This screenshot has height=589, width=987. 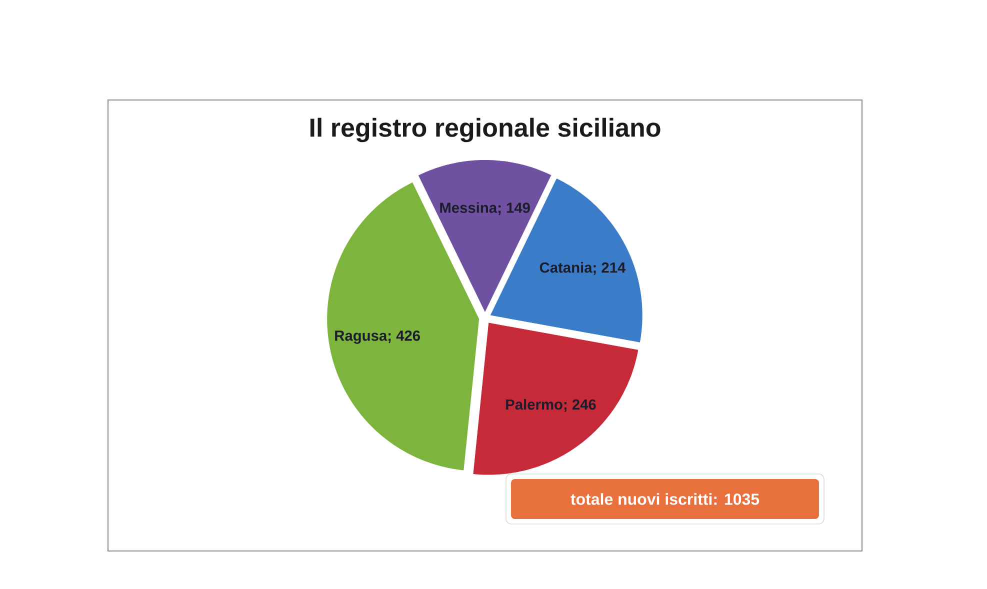 What do you see at coordinates (665, 499) in the screenshot?
I see `text: totale nuovi iscritti: 1035` at bounding box center [665, 499].